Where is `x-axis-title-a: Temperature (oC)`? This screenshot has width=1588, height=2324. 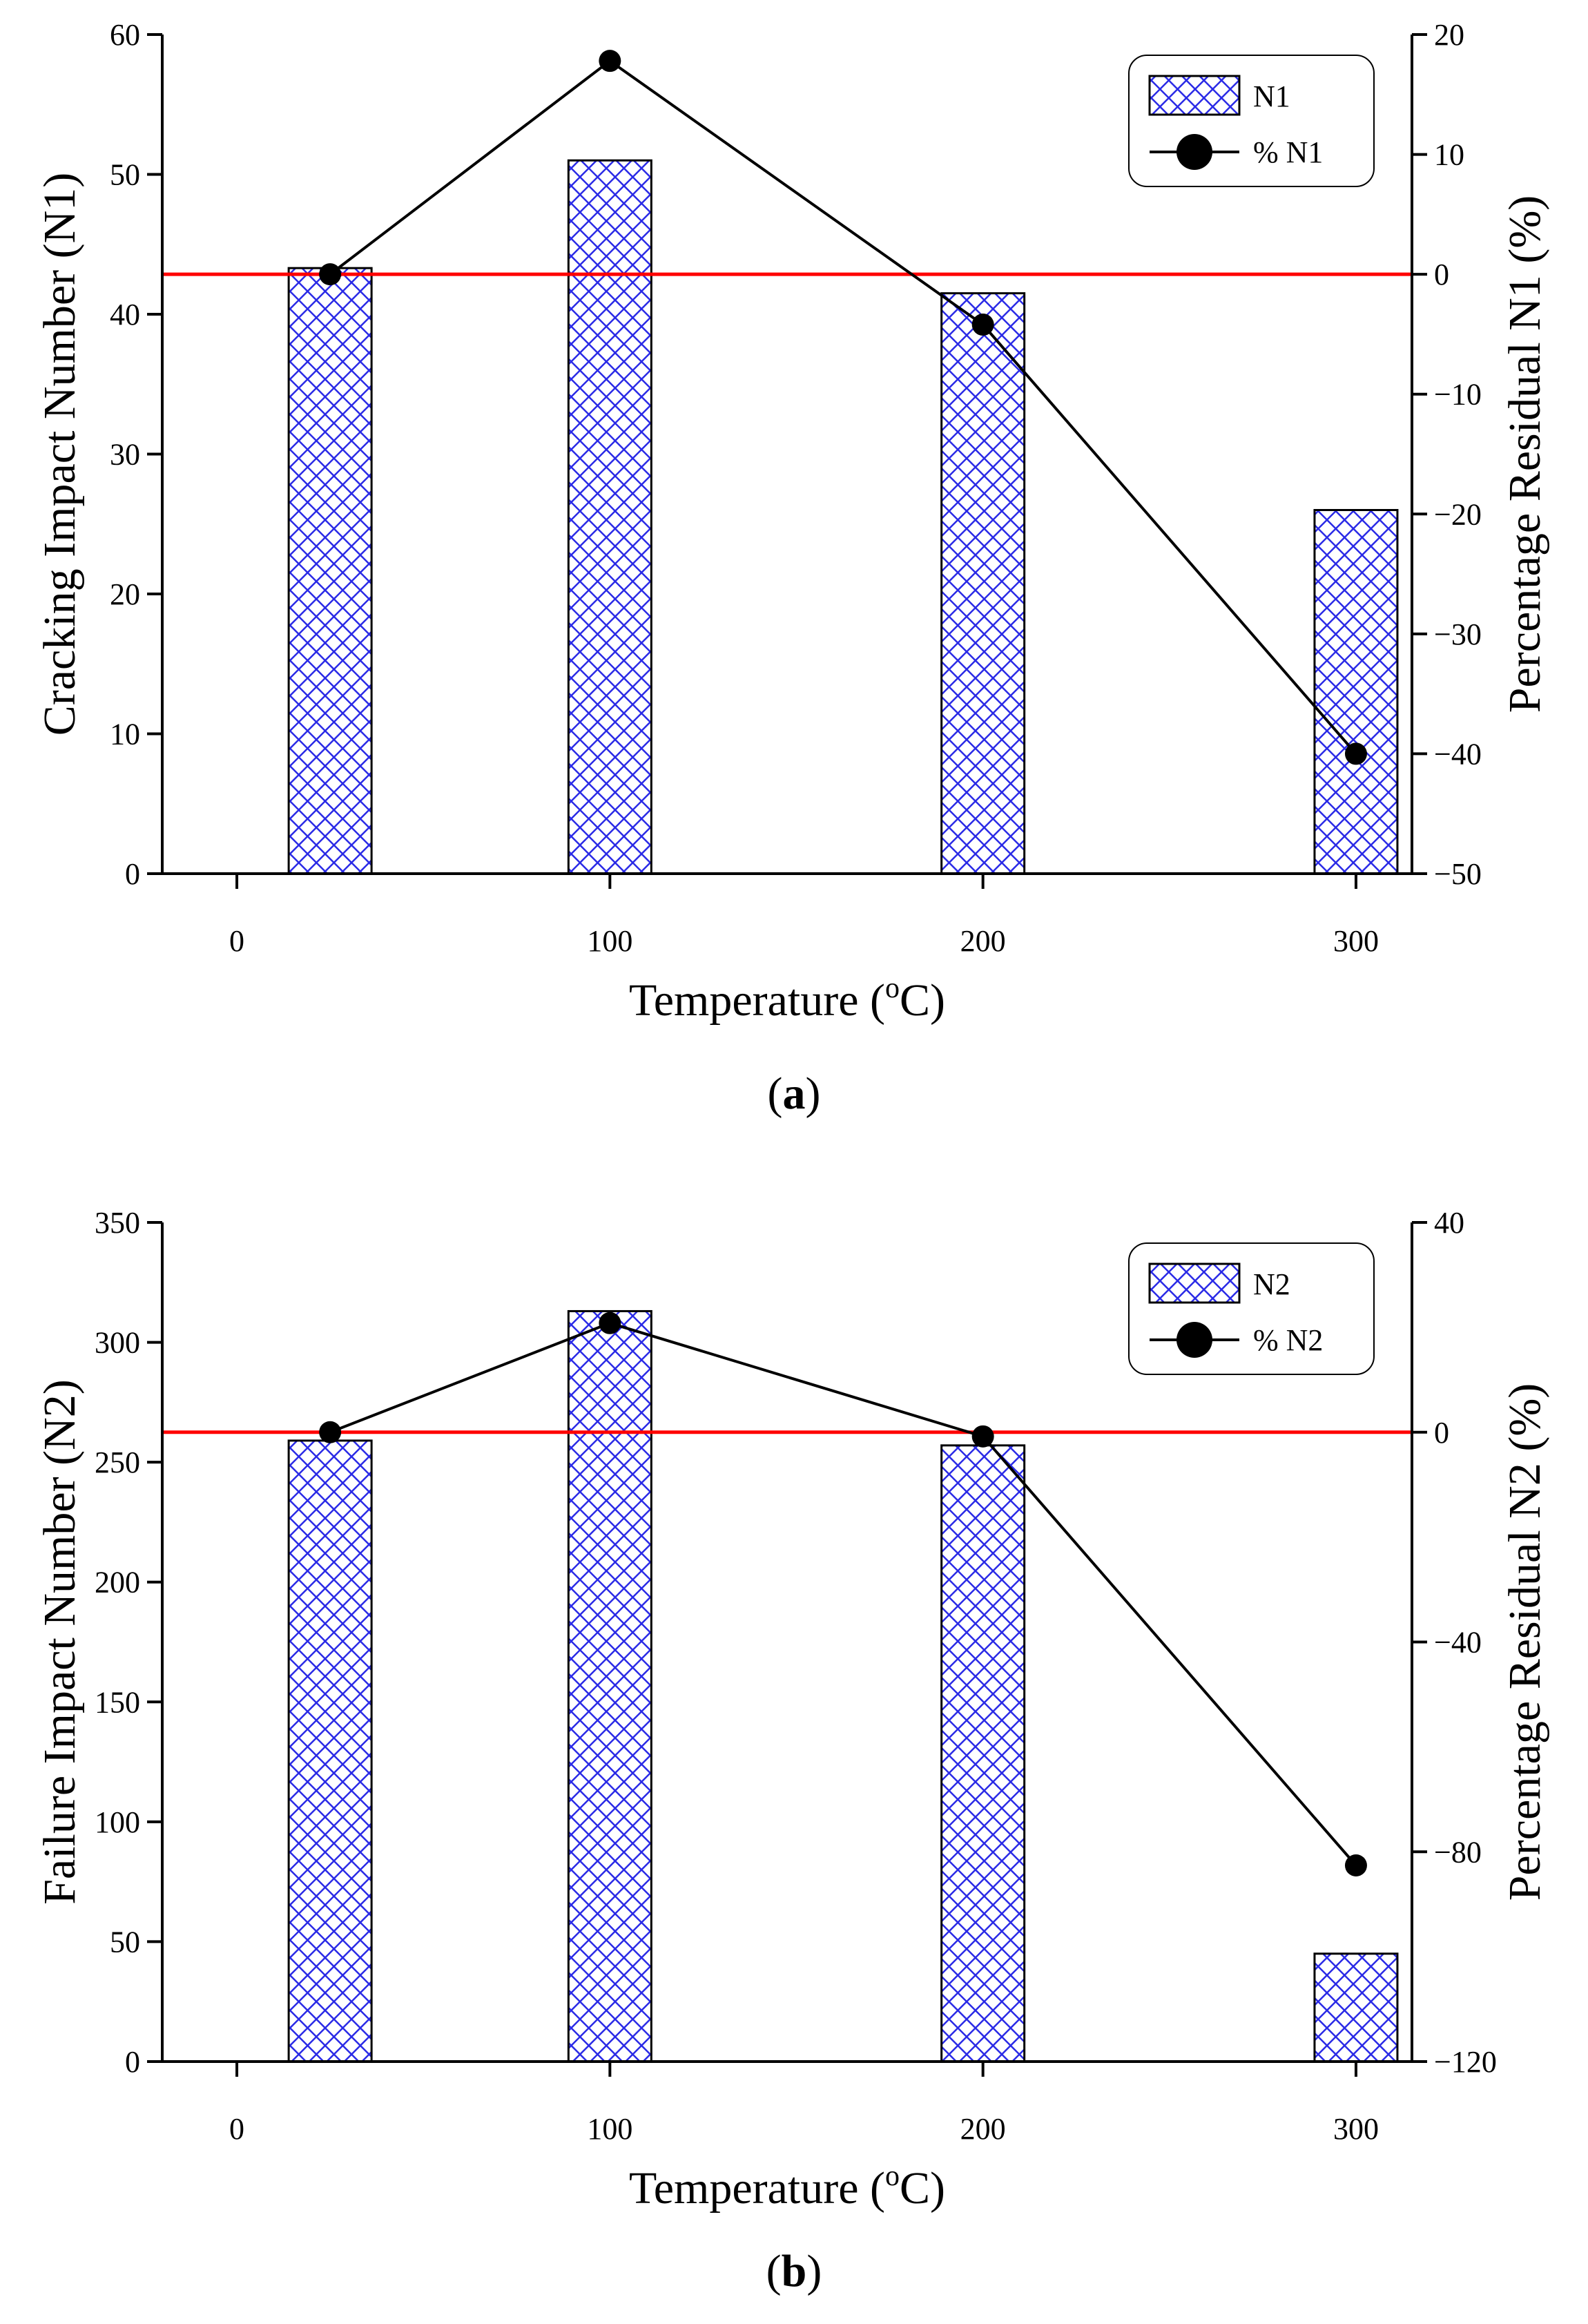
x-axis-title-a: Temperature (oC) is located at coordinates (787, 999).